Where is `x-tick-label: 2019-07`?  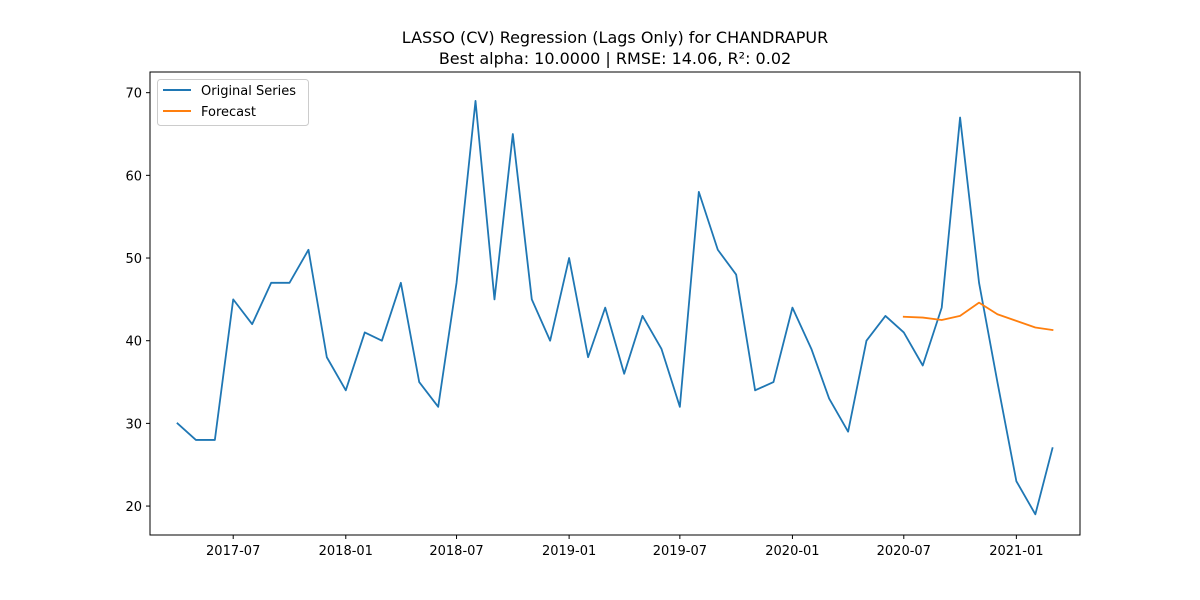 x-tick-label: 2019-07 is located at coordinates (680, 551).